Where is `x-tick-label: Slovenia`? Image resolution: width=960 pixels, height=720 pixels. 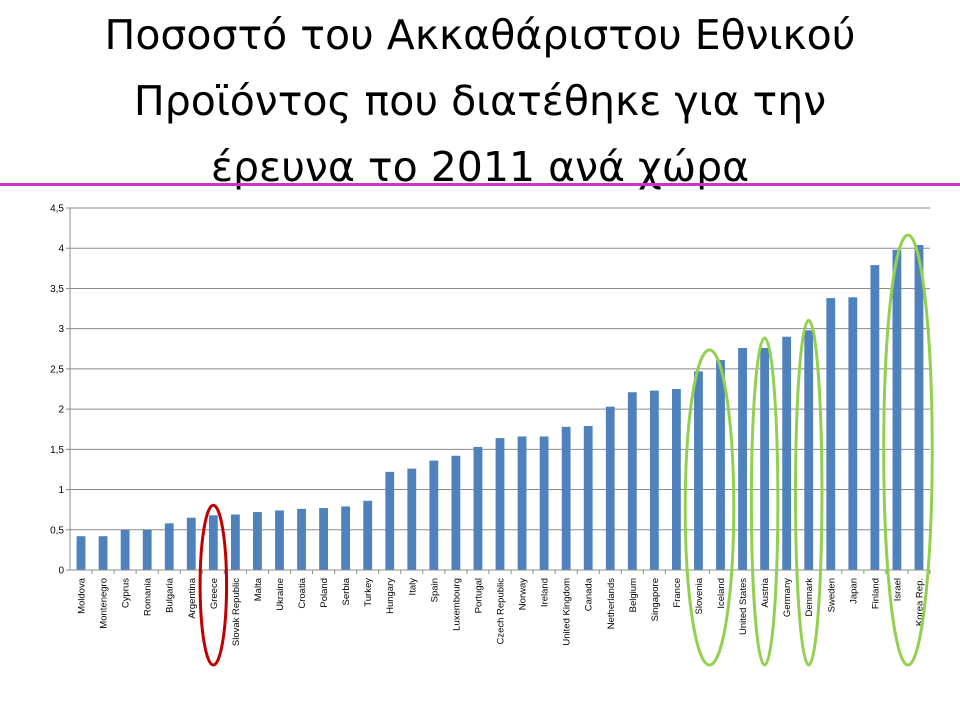 x-tick-label: Slovenia is located at coordinates (699, 595).